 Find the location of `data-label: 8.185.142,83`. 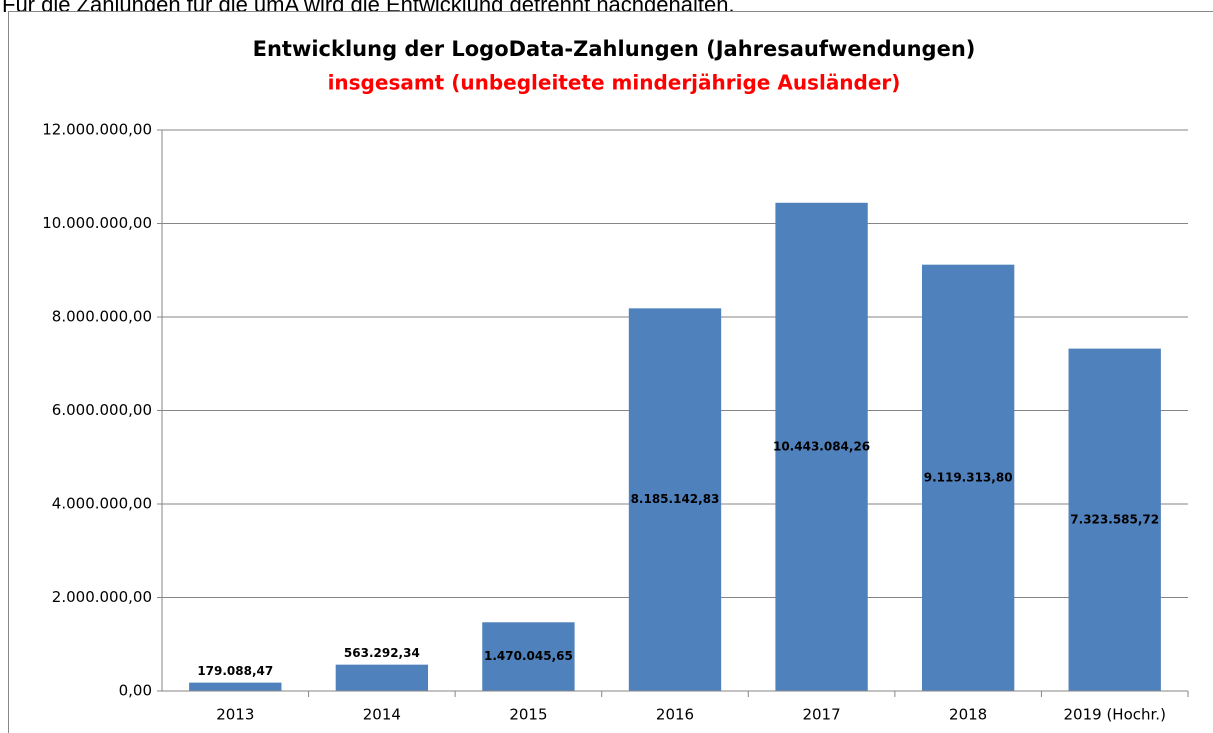

data-label: 8.185.142,83 is located at coordinates (675, 499).